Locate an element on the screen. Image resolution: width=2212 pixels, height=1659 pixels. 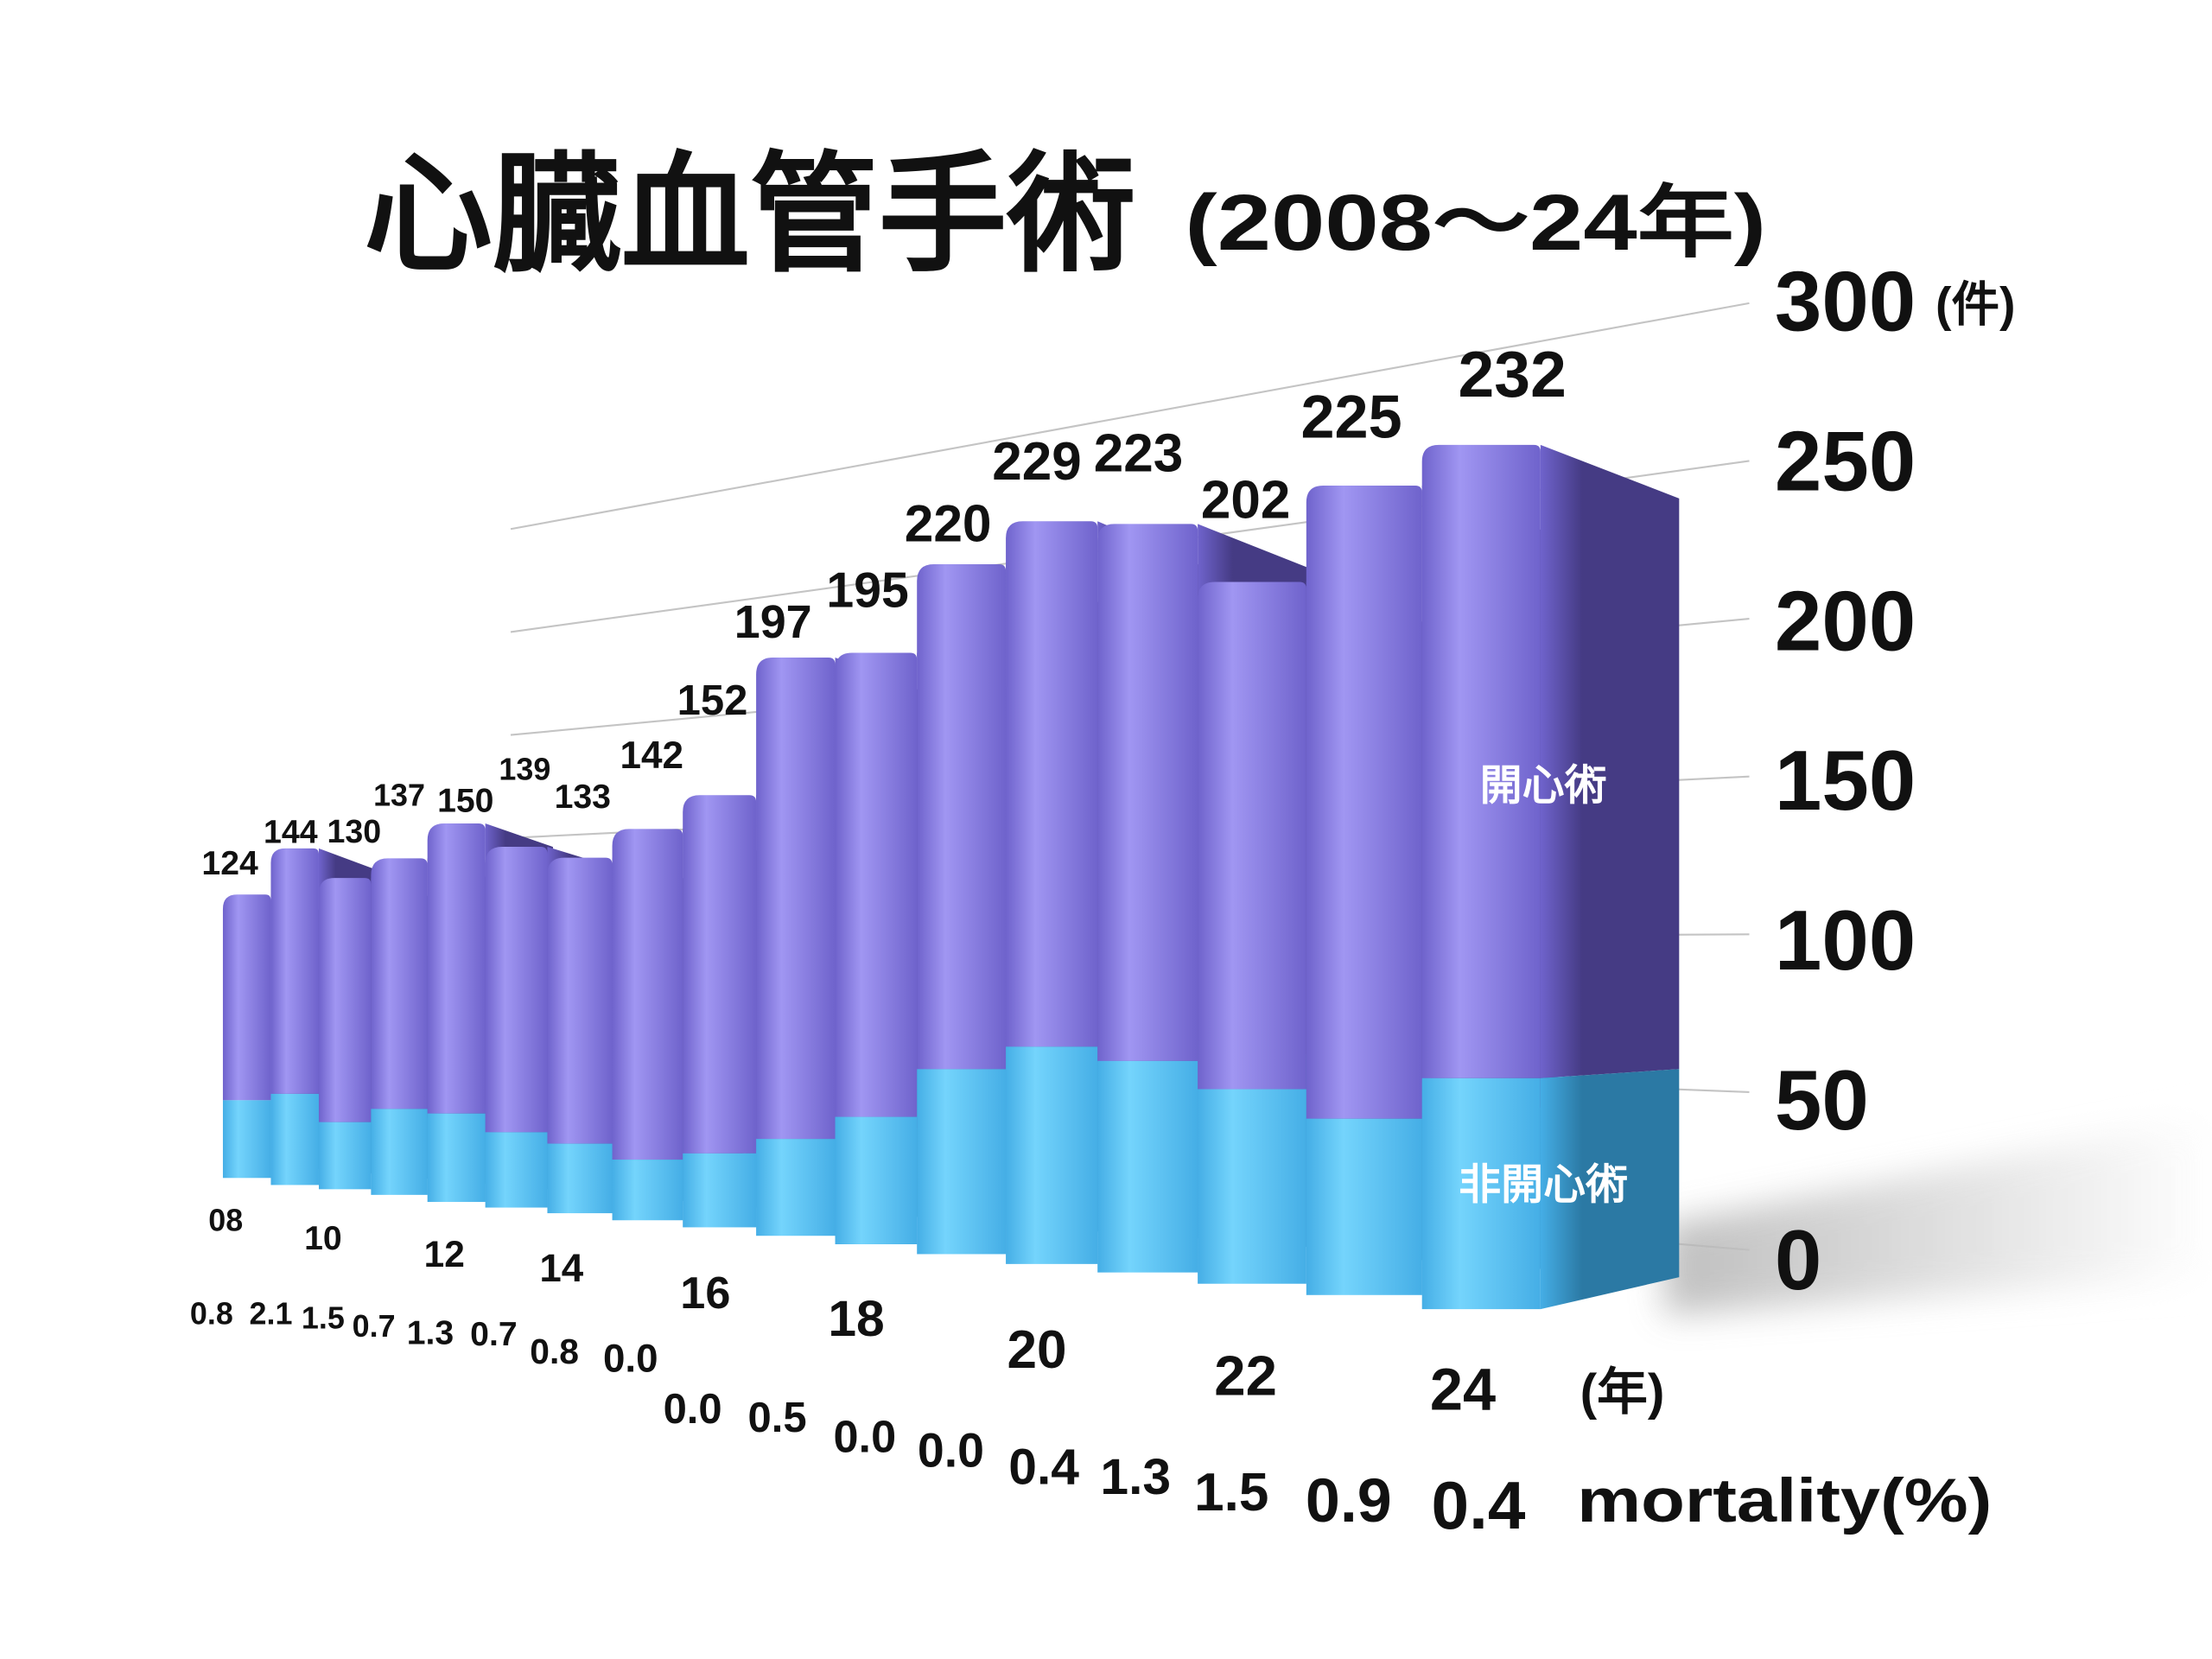
mortality-value-2011: 0.7 is located at coordinates (374, 1326).